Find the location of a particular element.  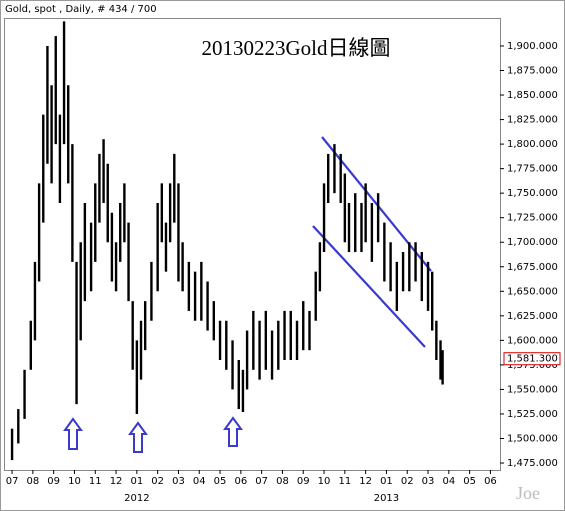

y-tick-label: 1,625.000 is located at coordinates (532, 316).